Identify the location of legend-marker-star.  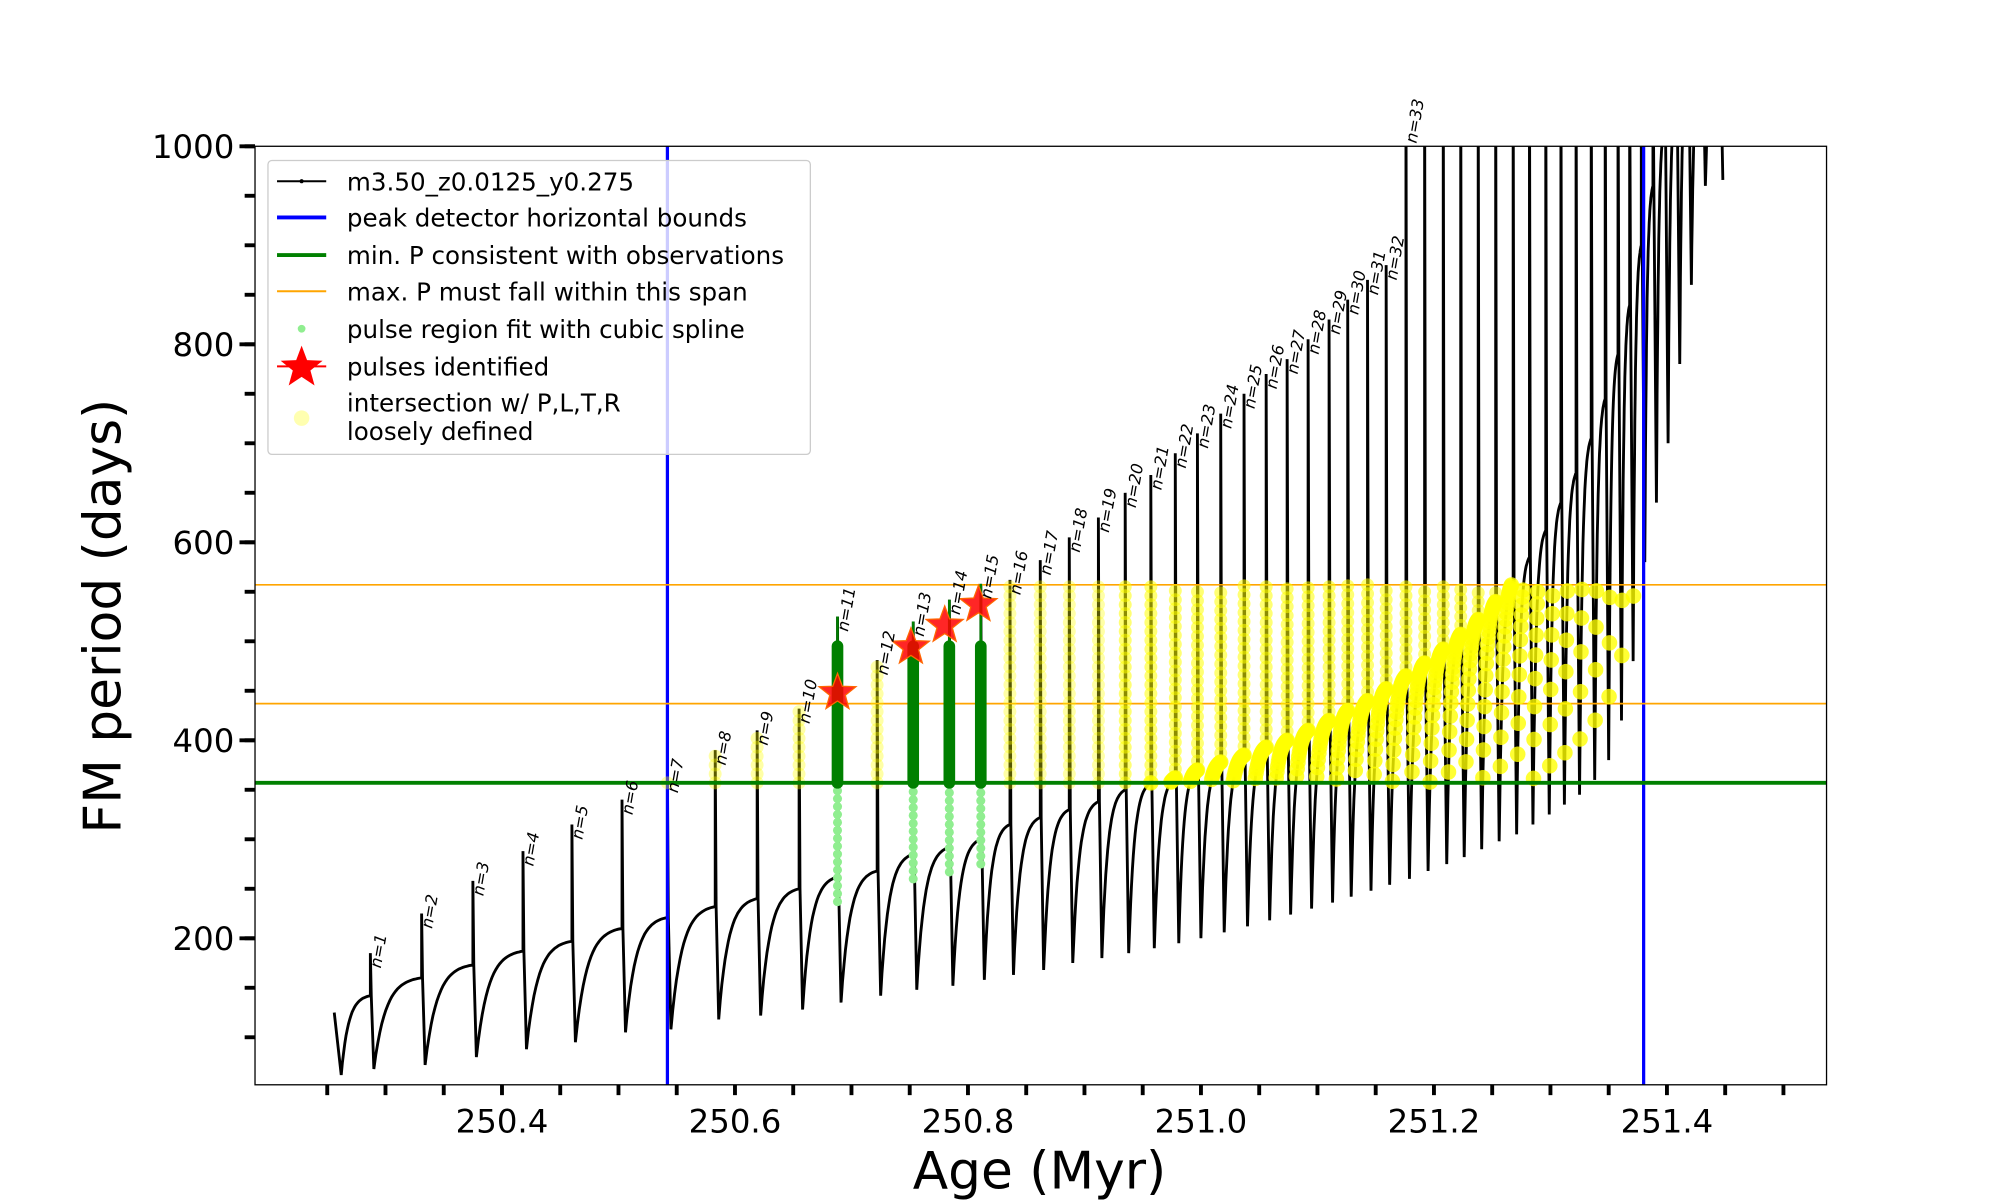
(301, 365).